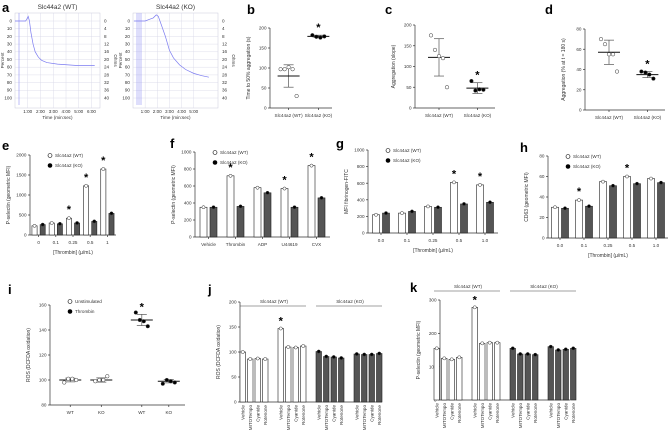  I want to click on y-tick-label: 600, so click(361, 183).